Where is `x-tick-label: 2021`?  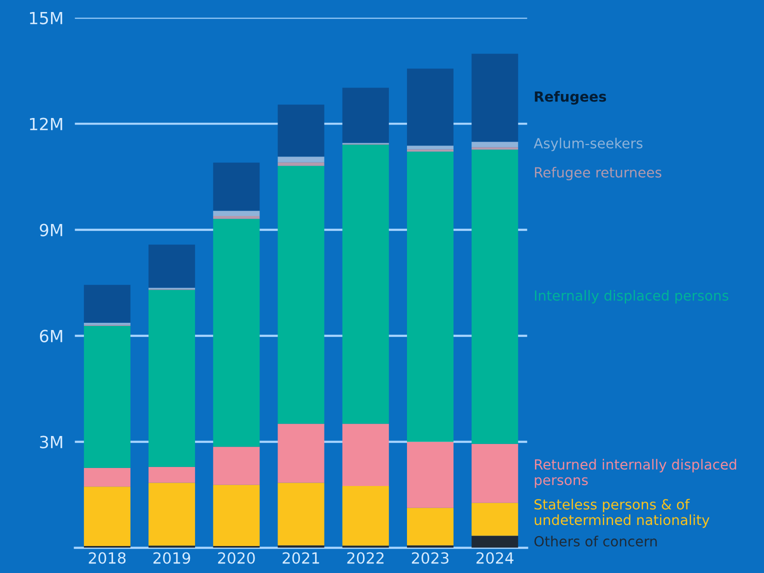 x-tick-label: 2021 is located at coordinates (301, 558).